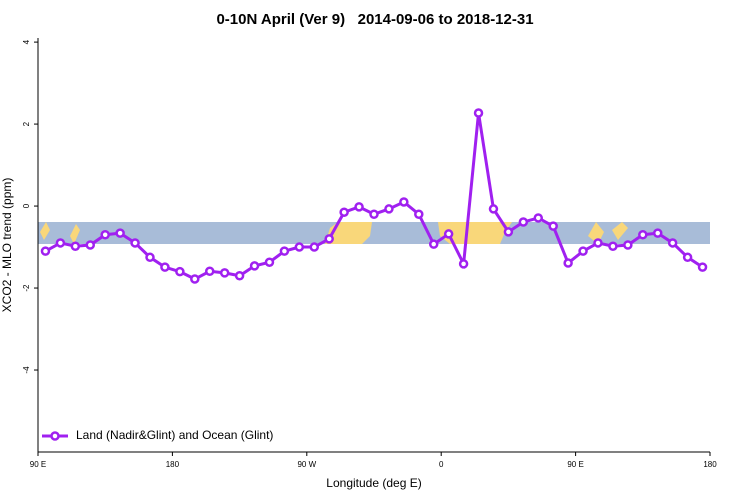 Image resolution: width=750 pixels, height=500 pixels. I want to click on y-axis-label: XCO2 - MLO trend (ppm), so click(7, 245).